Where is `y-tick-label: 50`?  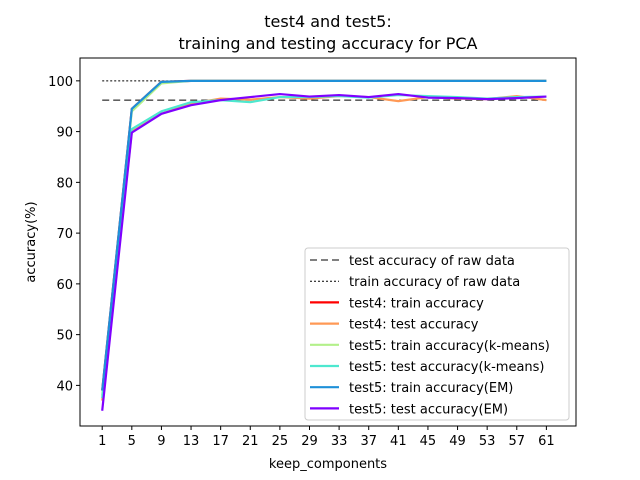 y-tick-label: 50 is located at coordinates (64, 336).